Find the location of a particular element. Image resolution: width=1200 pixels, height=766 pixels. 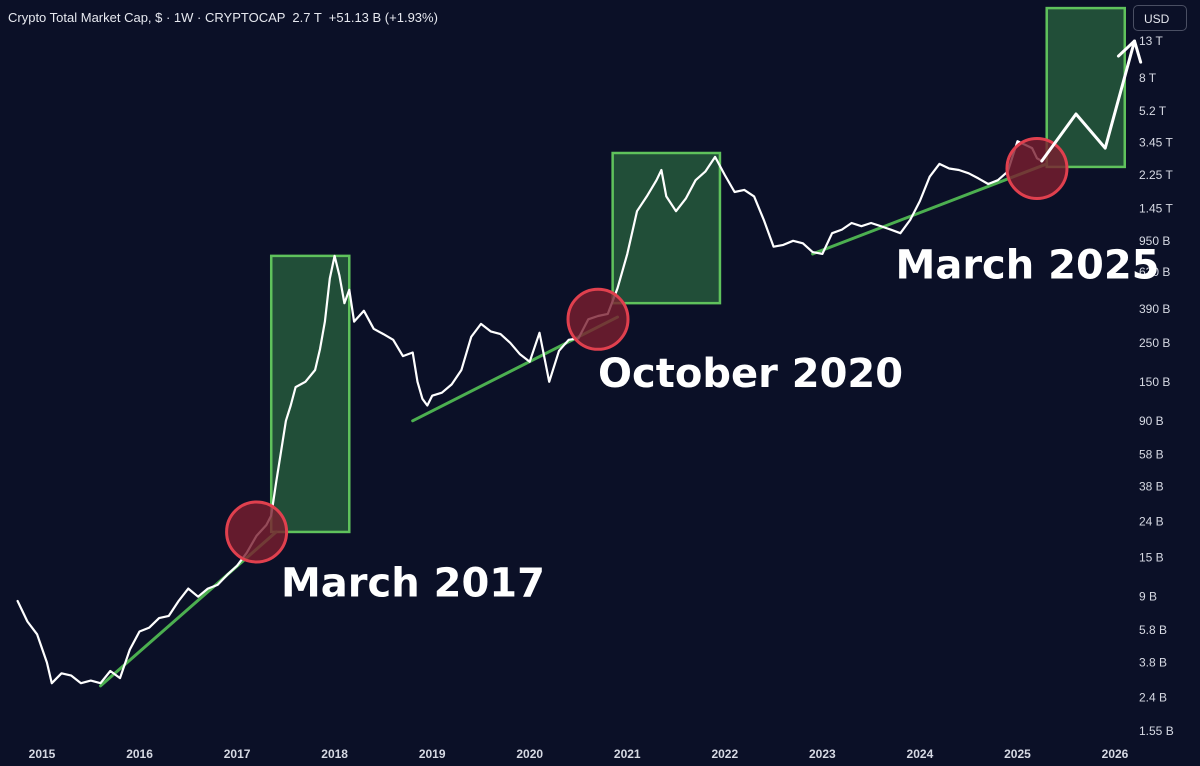

y-tick-label: 1.45 T is located at coordinates (1156, 209).